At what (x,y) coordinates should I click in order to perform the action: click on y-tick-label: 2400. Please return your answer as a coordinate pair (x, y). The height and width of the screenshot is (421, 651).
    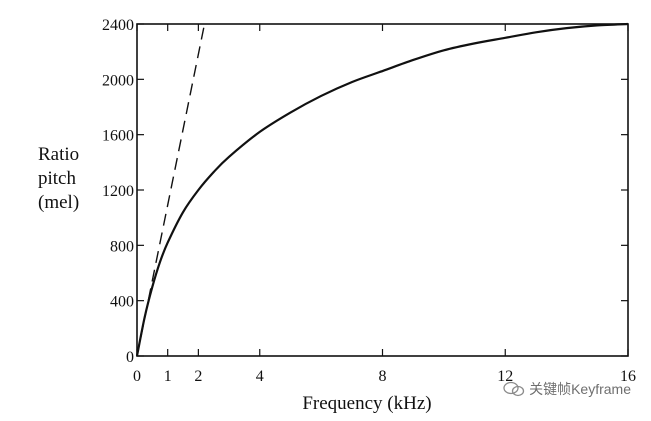
    Looking at the image, I should click on (118, 25).